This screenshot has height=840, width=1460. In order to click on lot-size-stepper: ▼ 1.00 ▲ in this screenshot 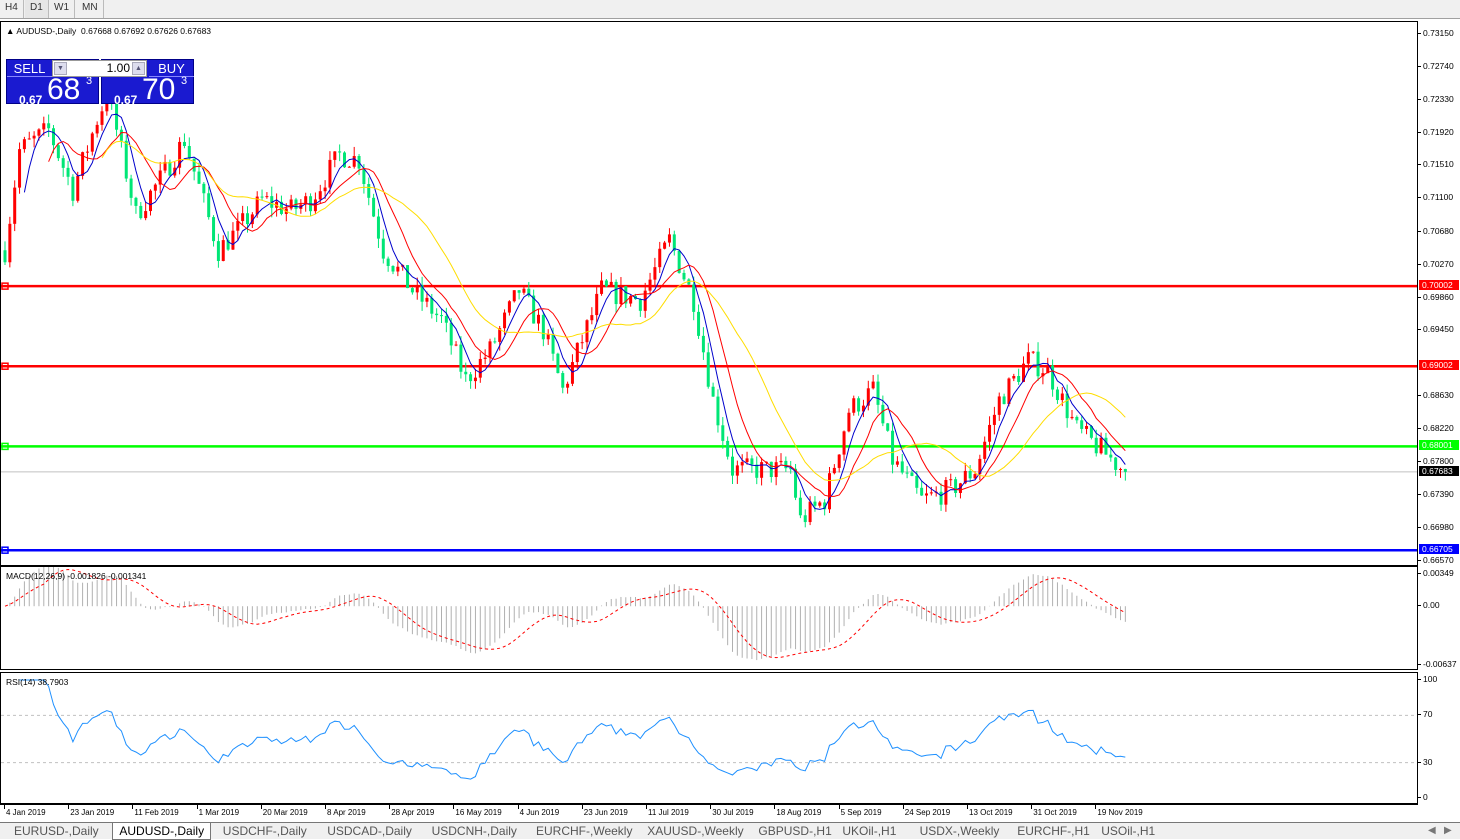, I will do `click(99, 68)`.